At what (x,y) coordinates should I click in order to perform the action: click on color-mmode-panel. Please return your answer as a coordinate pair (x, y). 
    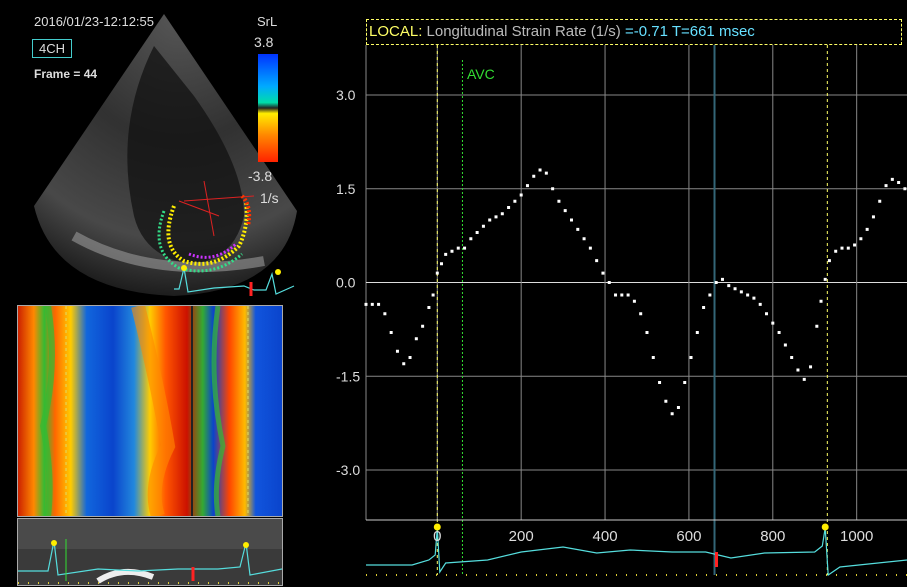
    Looking at the image, I should click on (150, 411).